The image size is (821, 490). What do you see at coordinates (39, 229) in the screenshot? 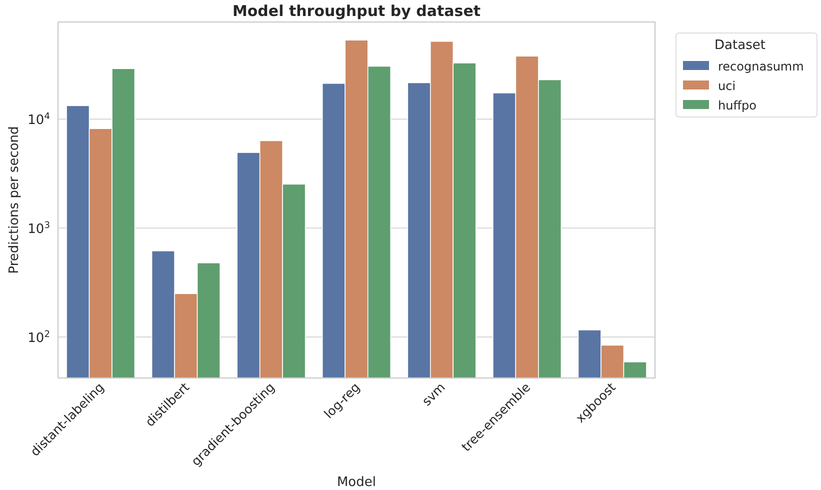
I see `y-tick-label: 10$^{3}$` at bounding box center [39, 229].